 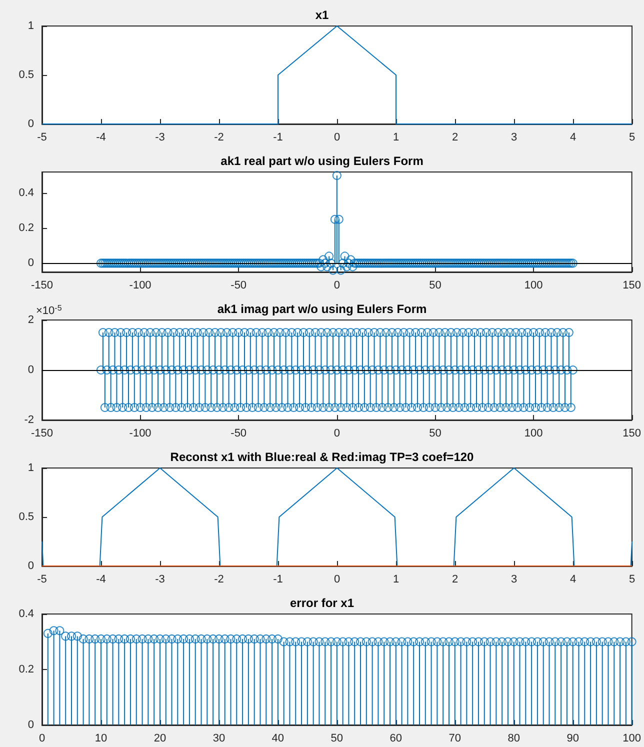 What do you see at coordinates (322, 603) in the screenshot?
I see `chart-title: error for x1` at bounding box center [322, 603].